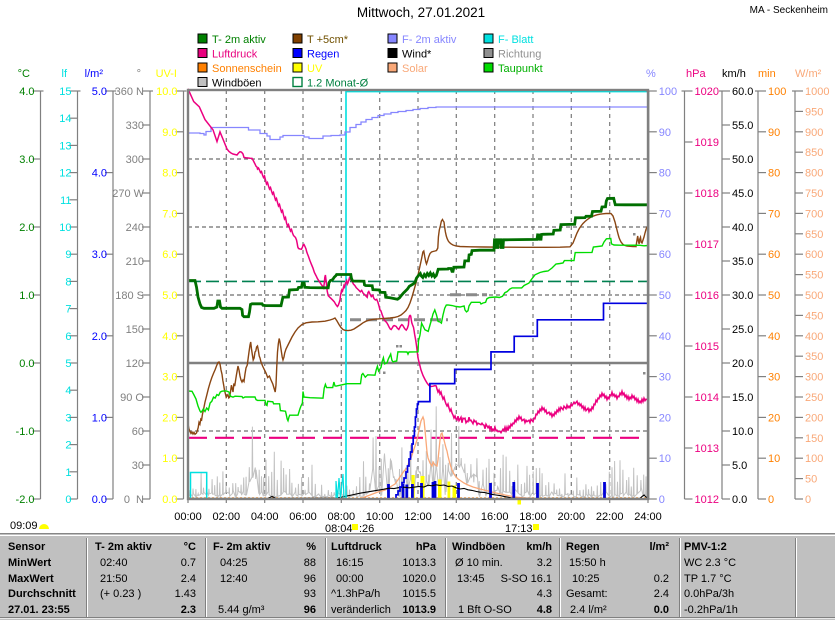 This screenshot has width=835, height=620. What do you see at coordinates (24, 526) in the screenshot?
I see `svg-text: 09:09` at bounding box center [24, 526].